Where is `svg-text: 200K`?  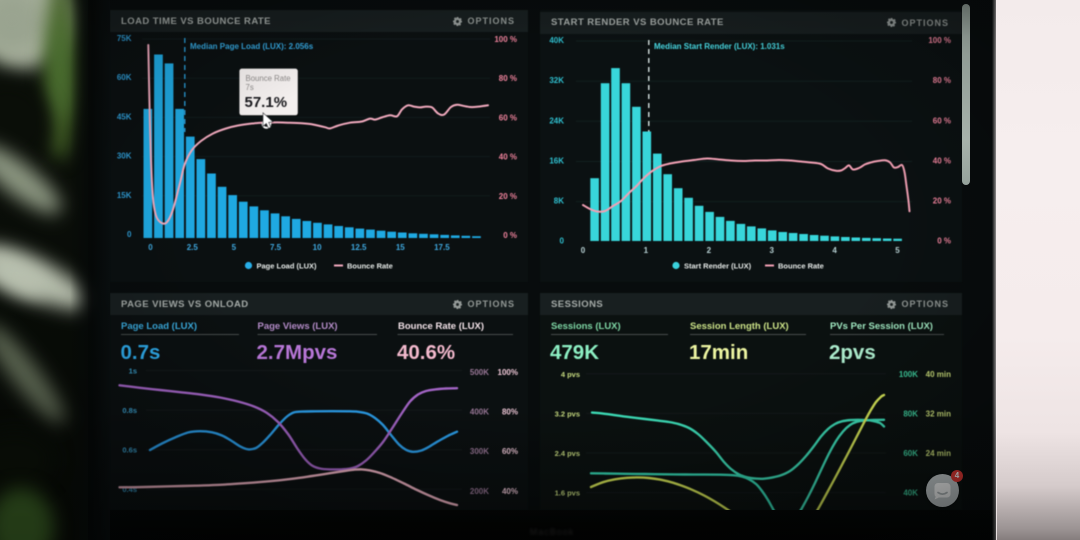
svg-text: 200K is located at coordinates (479, 491).